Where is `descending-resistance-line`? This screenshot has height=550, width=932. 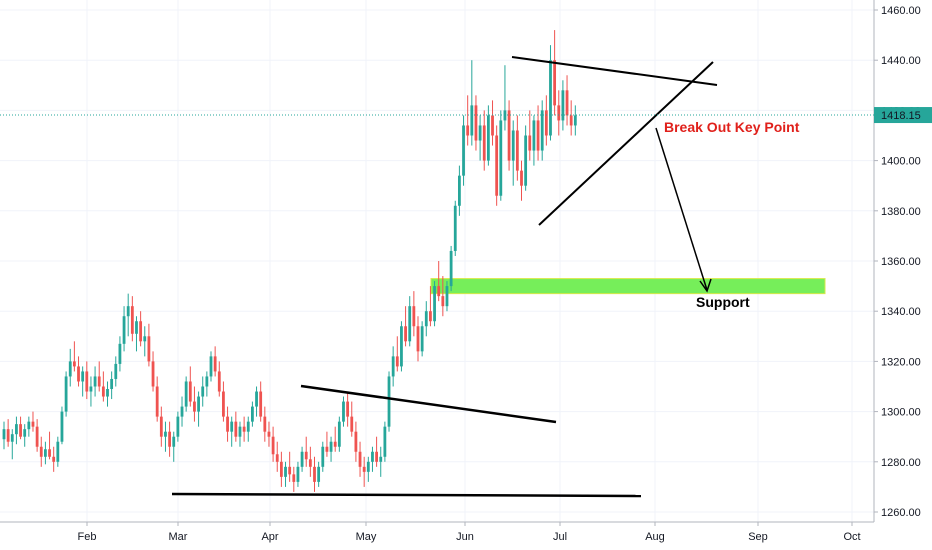 descending-resistance-line is located at coordinates (428, 404).